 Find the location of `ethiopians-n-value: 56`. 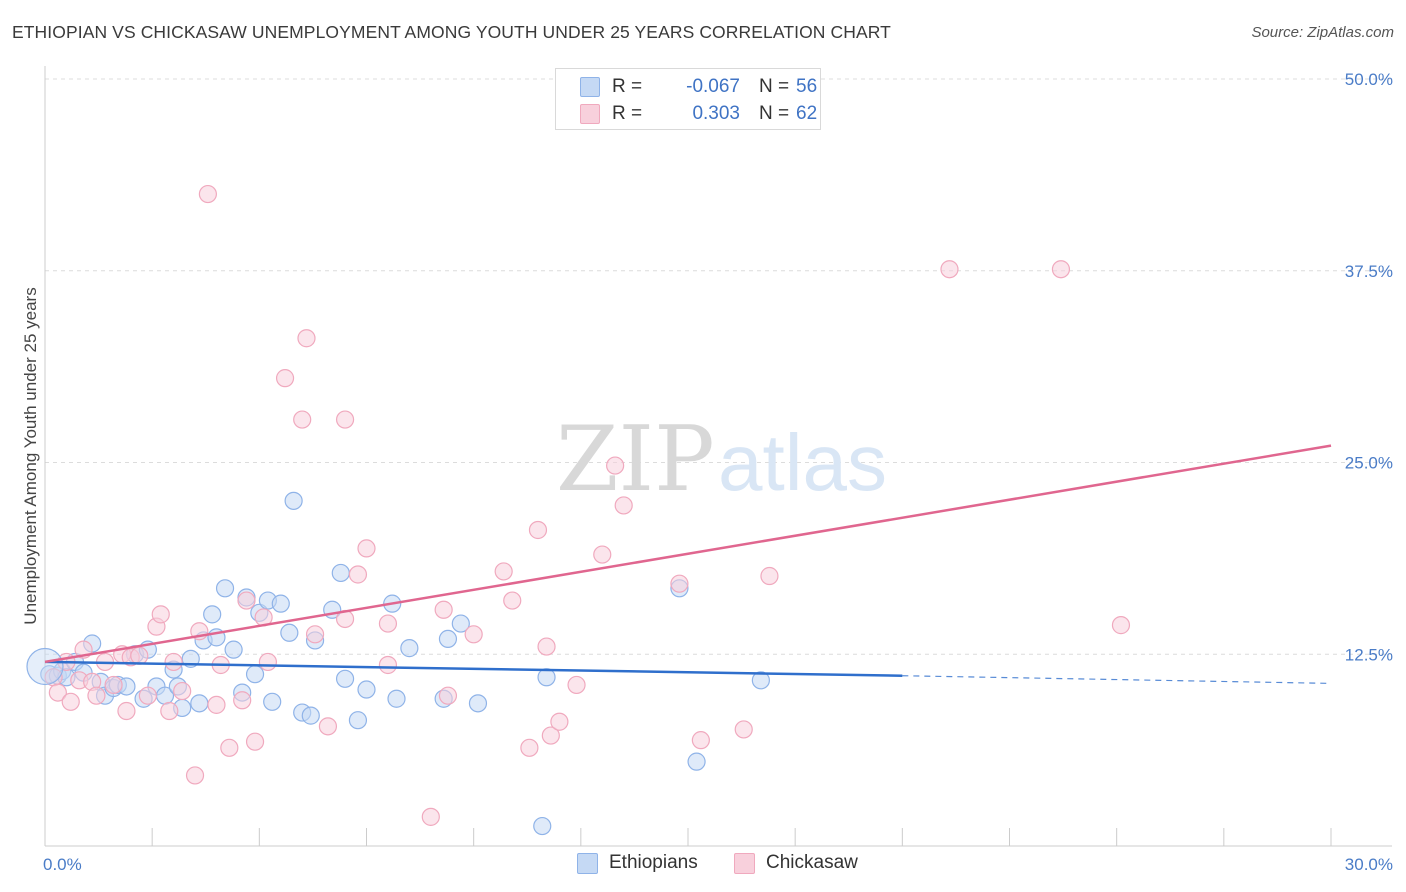

ethiopians-n-value: 56 is located at coordinates (807, 86).